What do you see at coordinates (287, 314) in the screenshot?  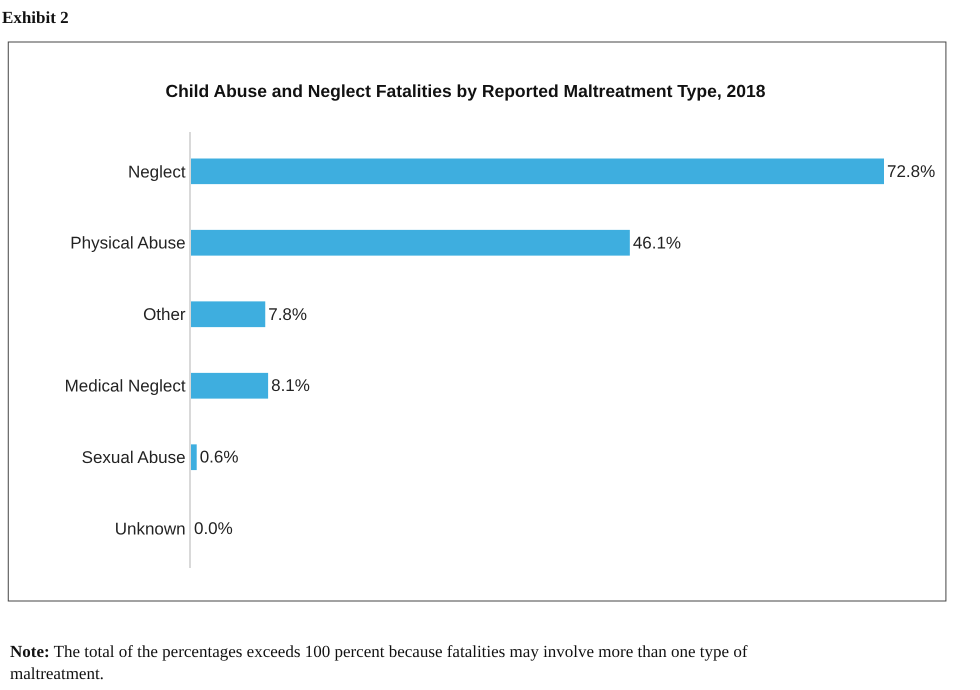 I see `data-label: 7.8%` at bounding box center [287, 314].